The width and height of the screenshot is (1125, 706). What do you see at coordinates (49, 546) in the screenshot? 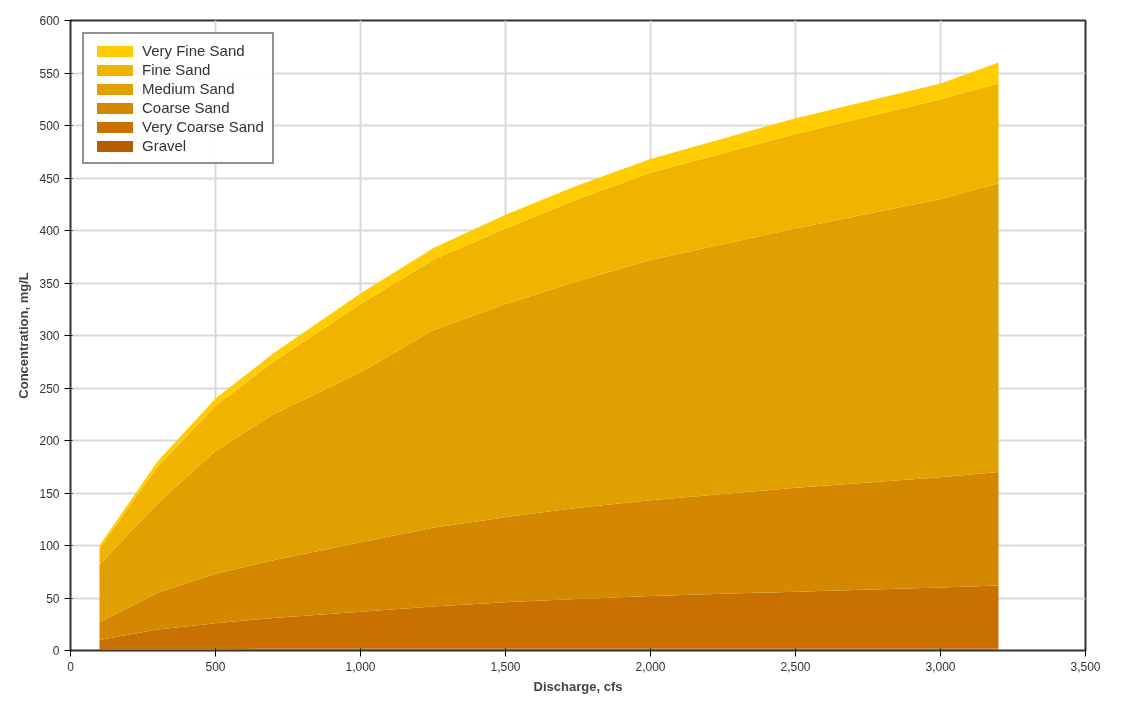
I see `y-tick-label: 100` at bounding box center [49, 546].